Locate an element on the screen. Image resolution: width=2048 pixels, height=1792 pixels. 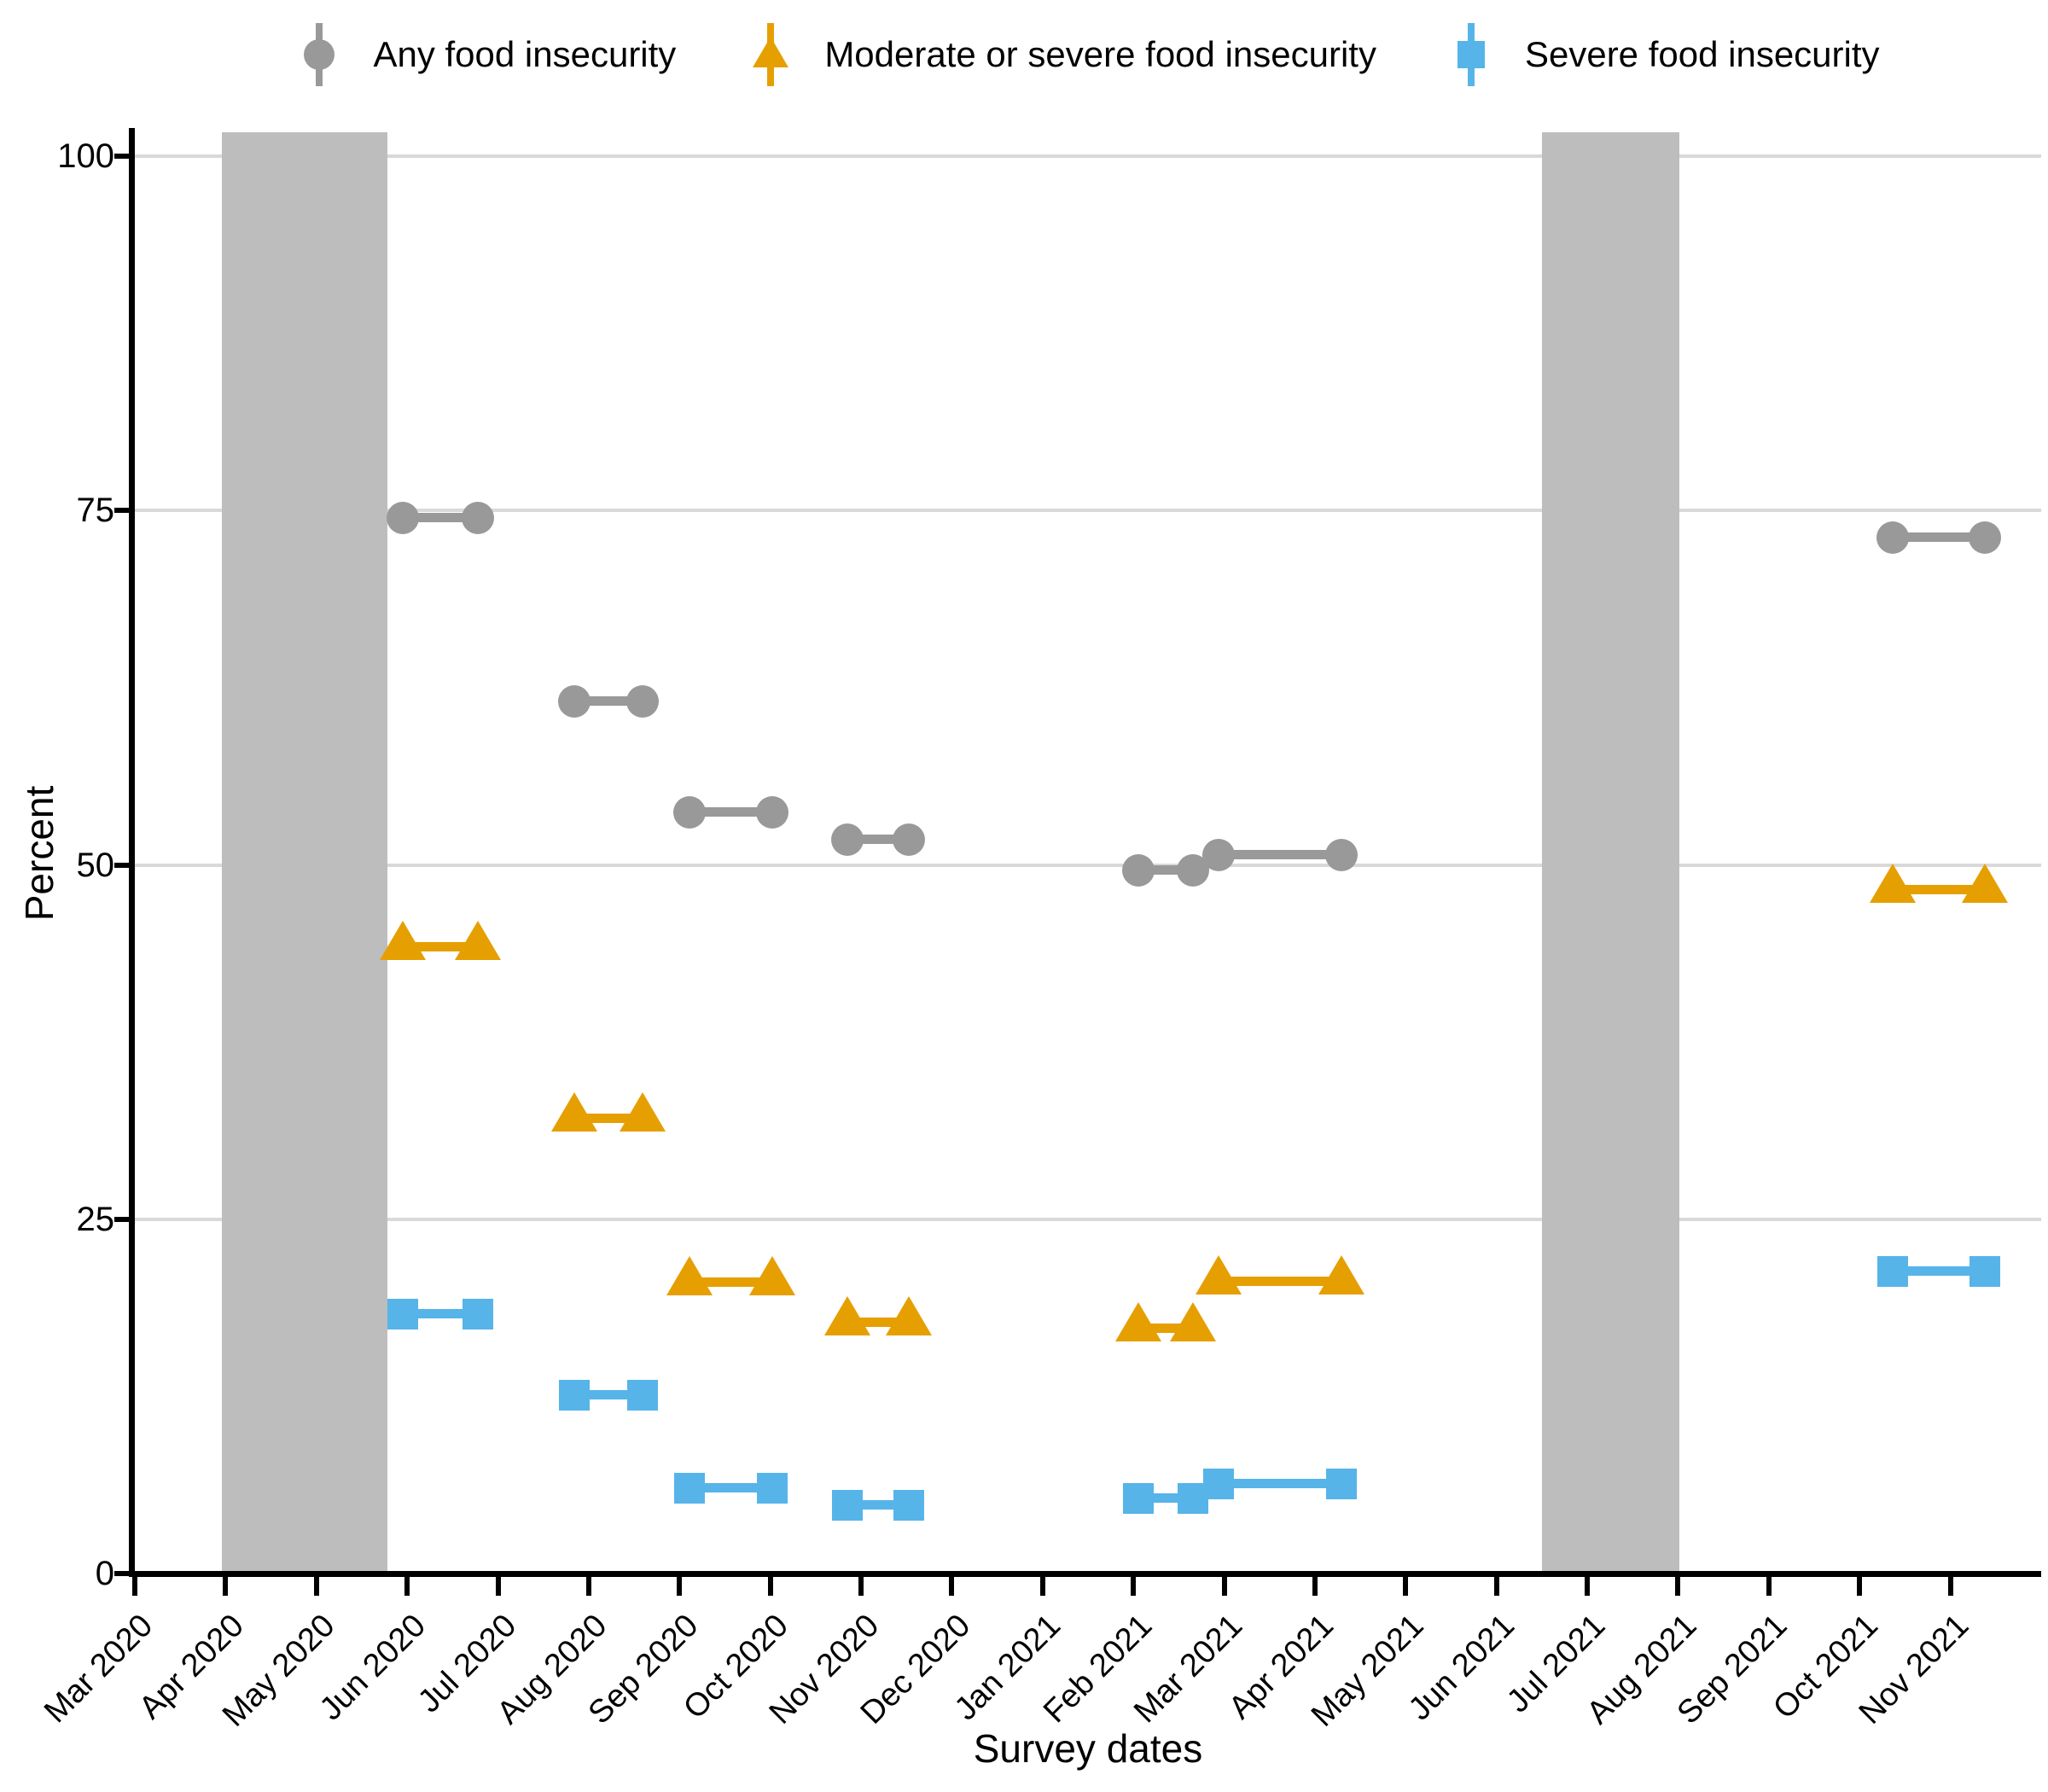
square-icon is located at coordinates (1471, 54).